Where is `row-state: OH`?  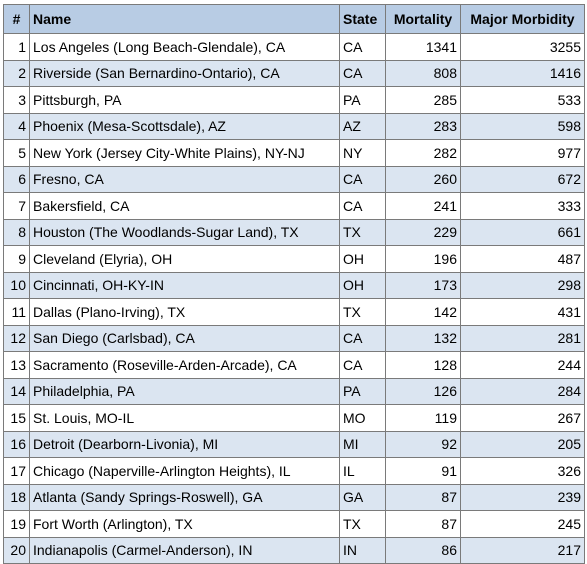
row-state: OH is located at coordinates (362, 259).